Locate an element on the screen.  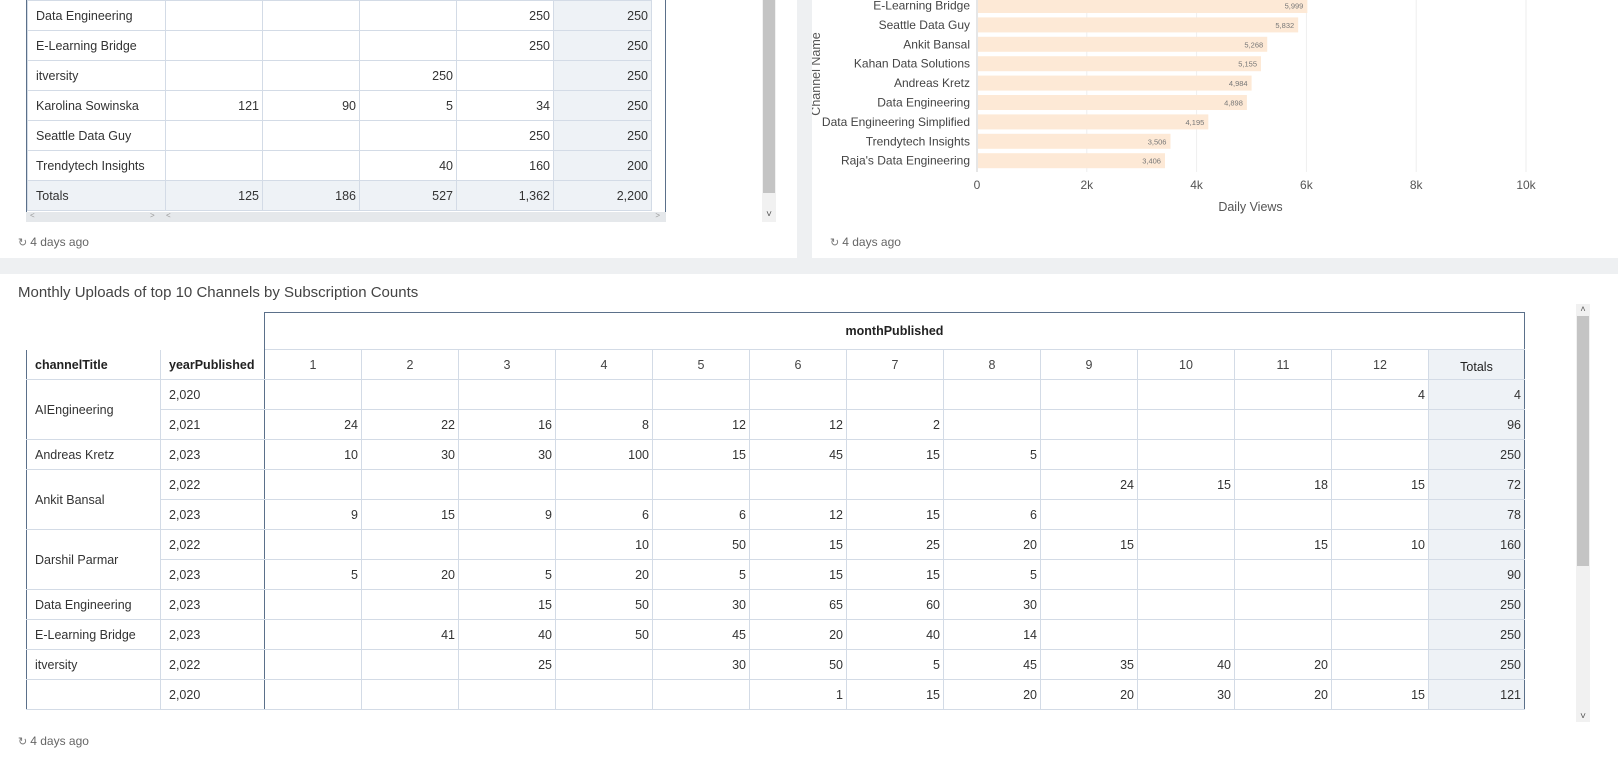
channel-label: AIEngineering is located at coordinates (93, 409).